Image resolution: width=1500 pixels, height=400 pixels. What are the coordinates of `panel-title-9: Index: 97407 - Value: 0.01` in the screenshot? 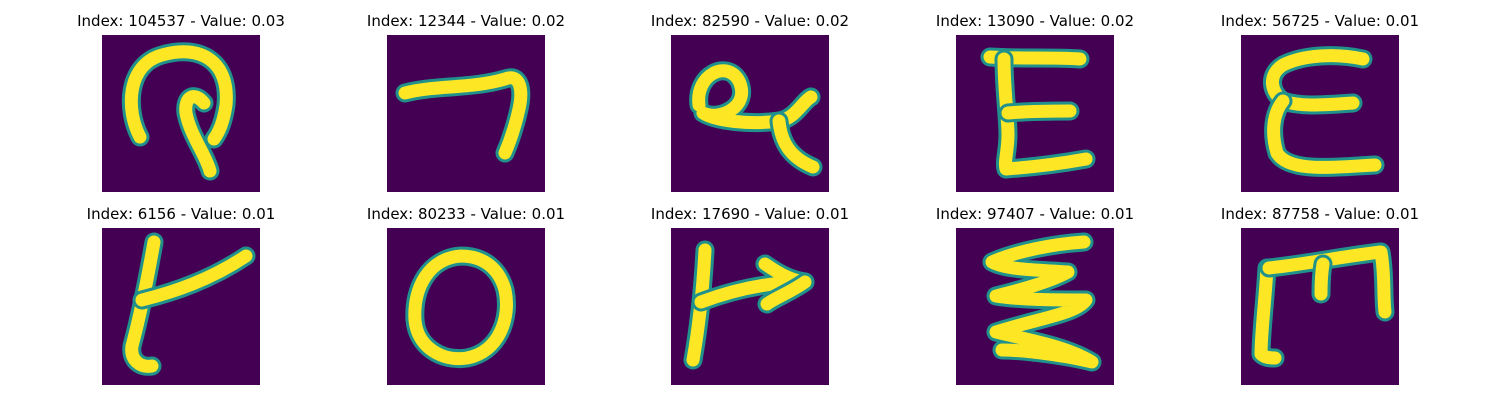 It's located at (1035, 214).